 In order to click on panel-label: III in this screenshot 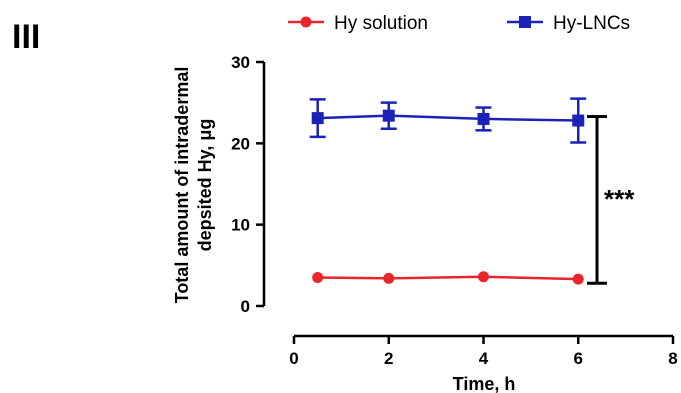, I will do `click(26, 37)`.